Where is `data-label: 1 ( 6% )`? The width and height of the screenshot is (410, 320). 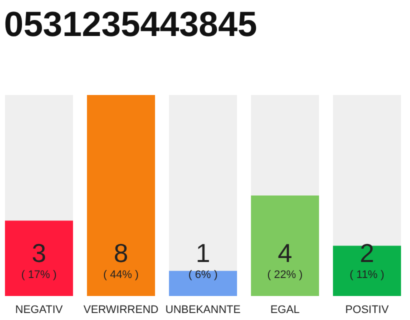
data-label: 1 ( 6% ) is located at coordinates (203, 259).